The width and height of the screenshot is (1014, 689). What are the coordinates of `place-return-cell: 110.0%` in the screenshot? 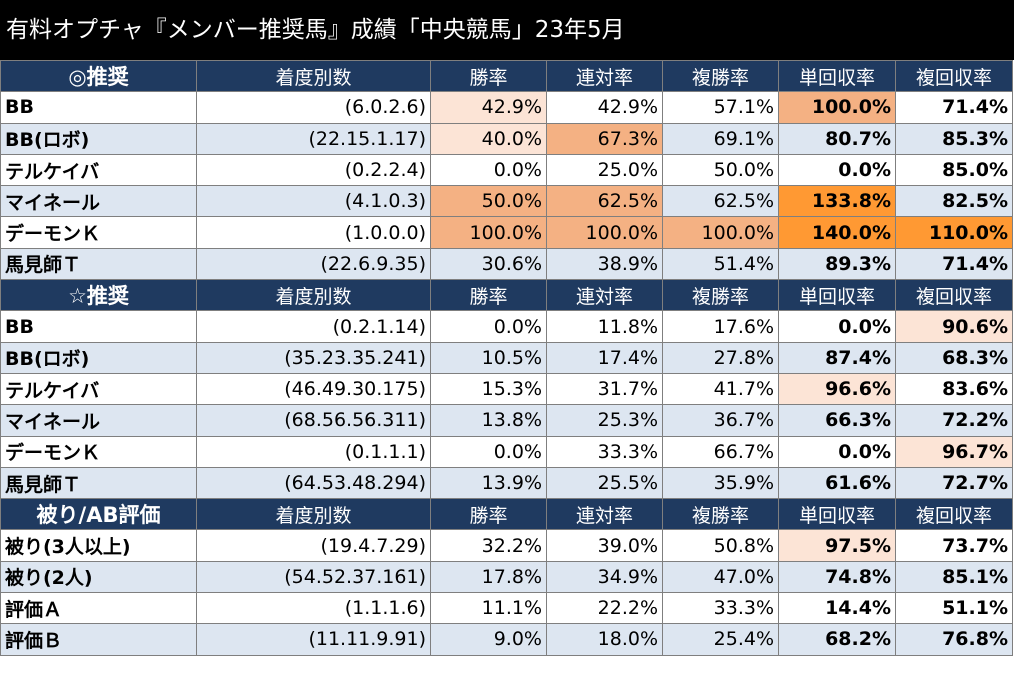 It's located at (954, 232).